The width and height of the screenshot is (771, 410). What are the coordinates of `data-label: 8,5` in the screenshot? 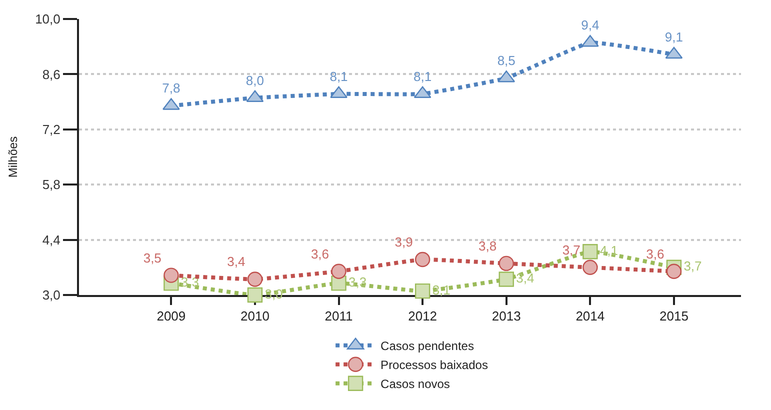 It's located at (506, 60).